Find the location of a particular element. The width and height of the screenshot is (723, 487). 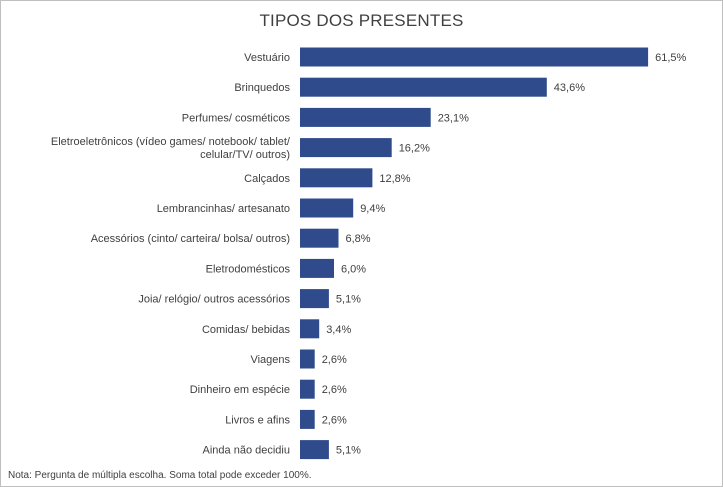

value-label: 61,5% is located at coordinates (670, 58).